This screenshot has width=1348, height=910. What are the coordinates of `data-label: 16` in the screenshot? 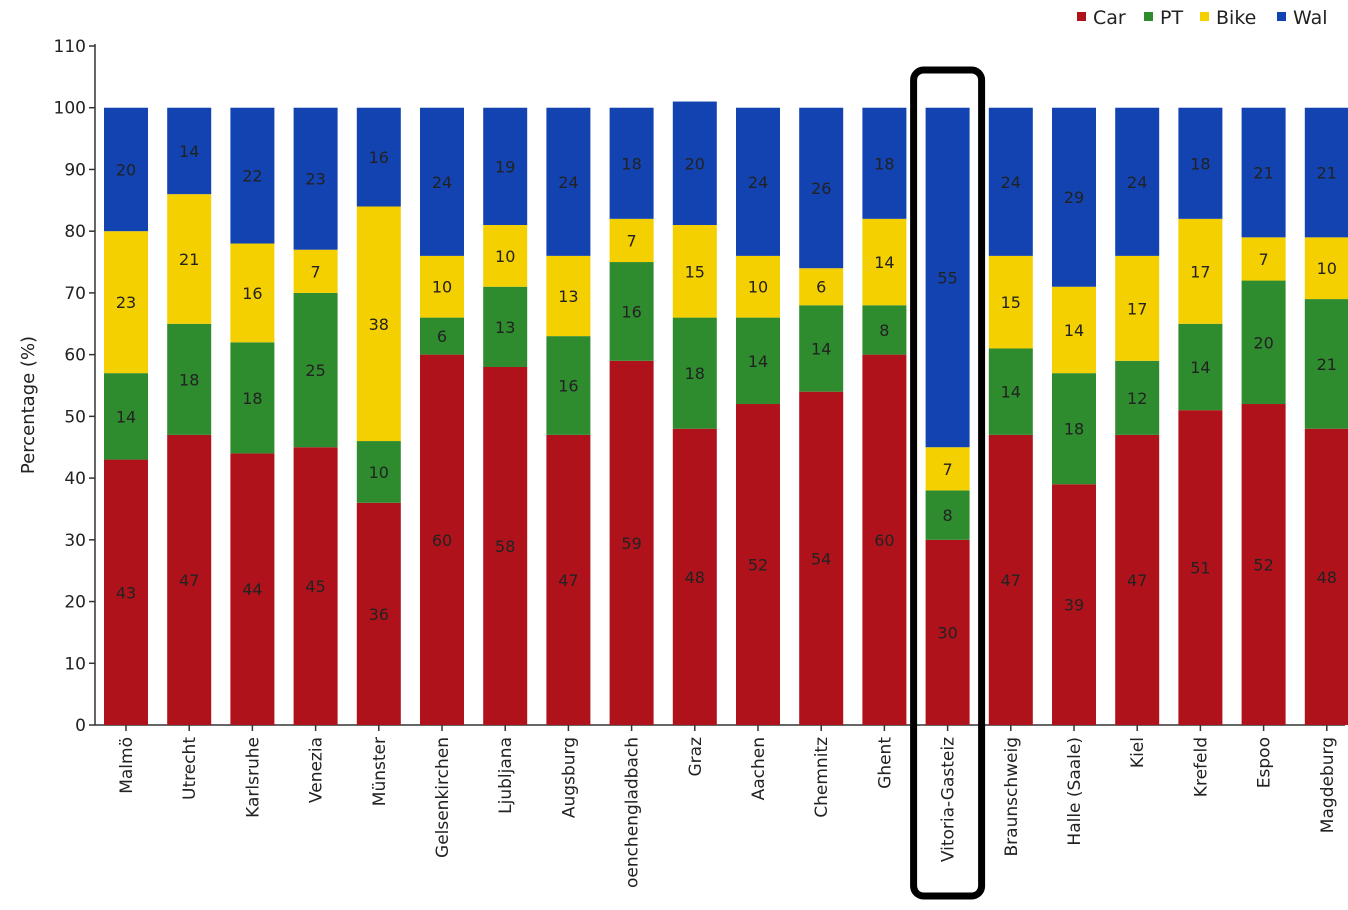 It's located at (379, 157).